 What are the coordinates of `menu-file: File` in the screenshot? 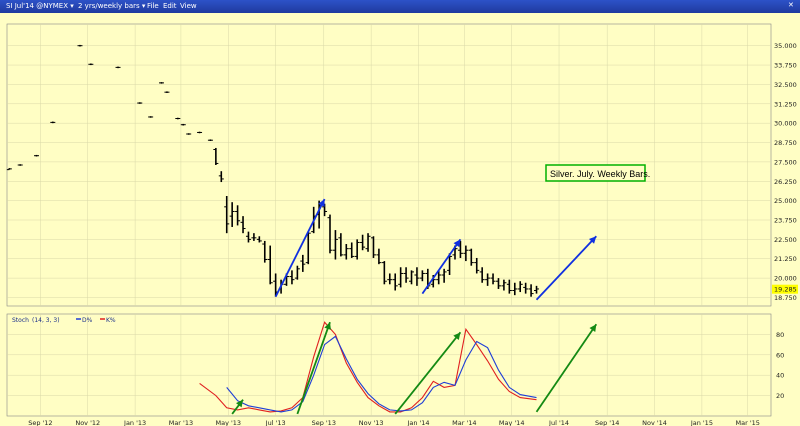 It's located at (153, 6).